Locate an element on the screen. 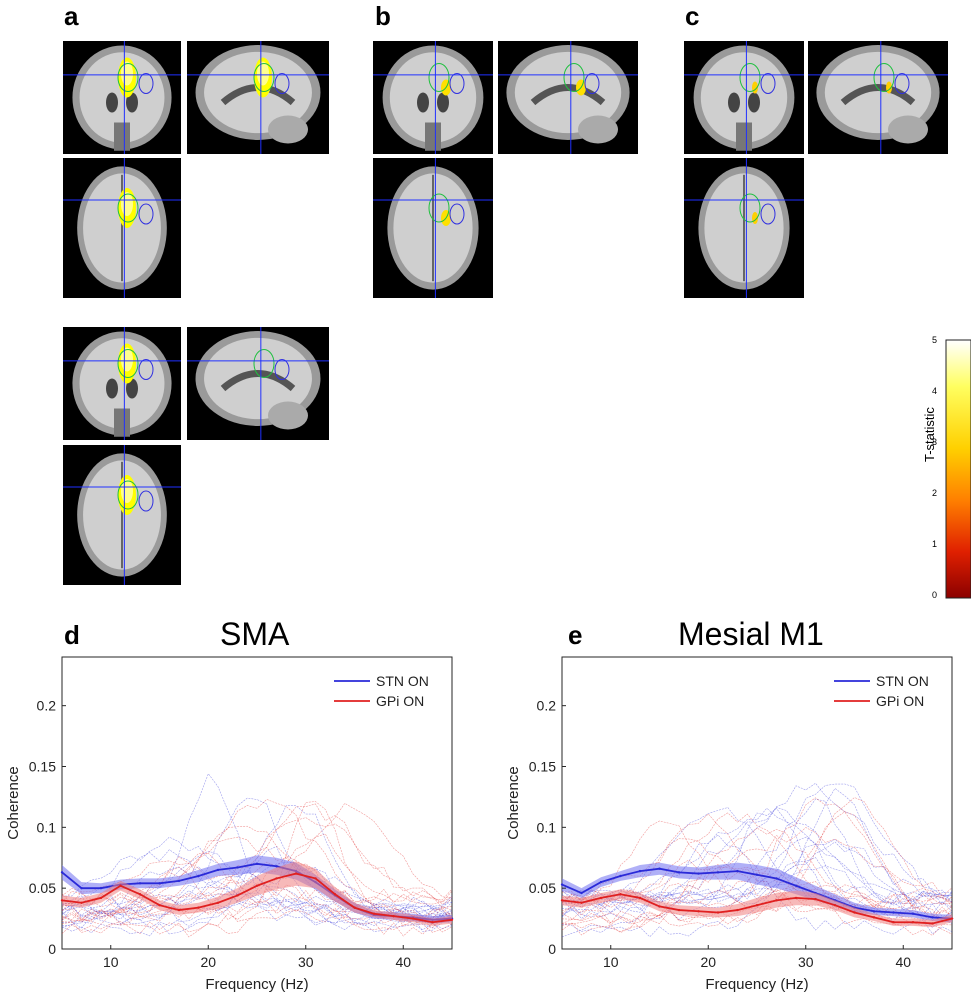 The width and height of the screenshot is (971, 1005). colorbar-label: T-statistic is located at coordinates (929, 434).